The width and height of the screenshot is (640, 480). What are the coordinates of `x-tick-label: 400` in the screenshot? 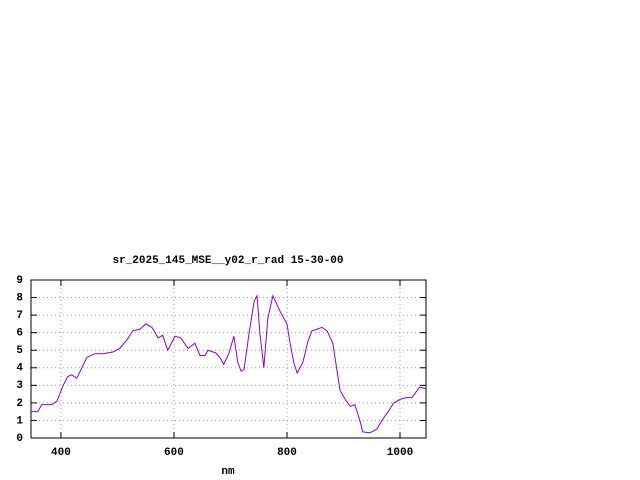 It's located at (61, 453).